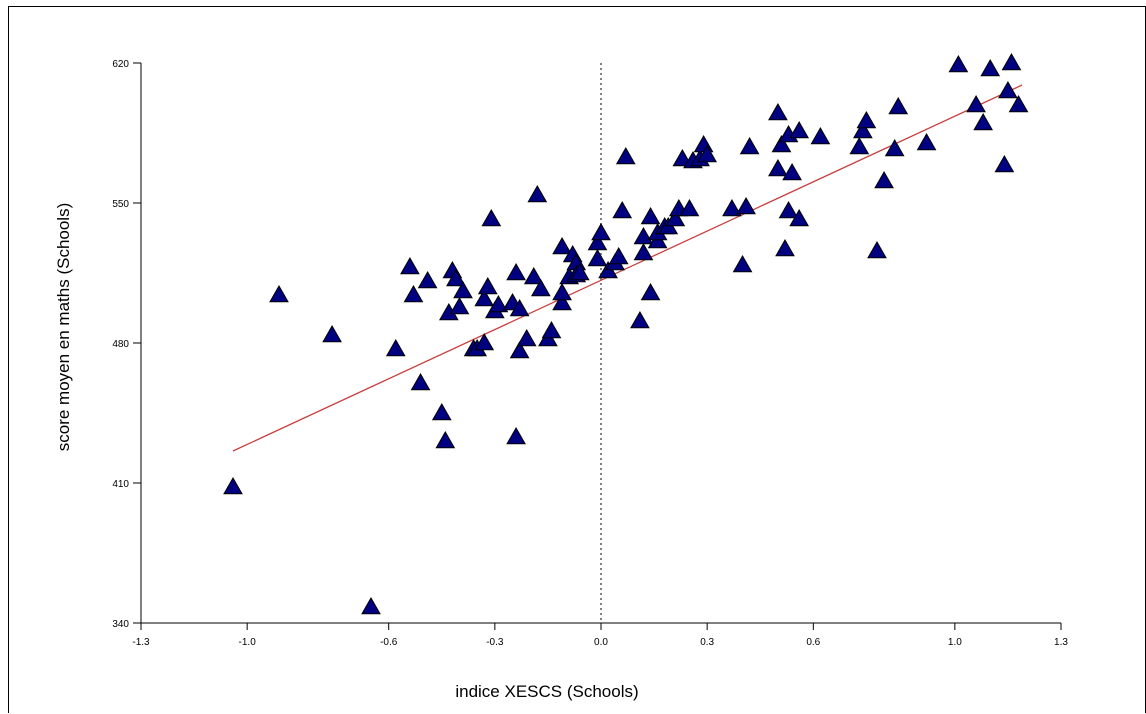 This screenshot has width=1146, height=714. Describe the element at coordinates (707, 642) in the screenshot. I see `x-tick-label: 0.3` at that location.